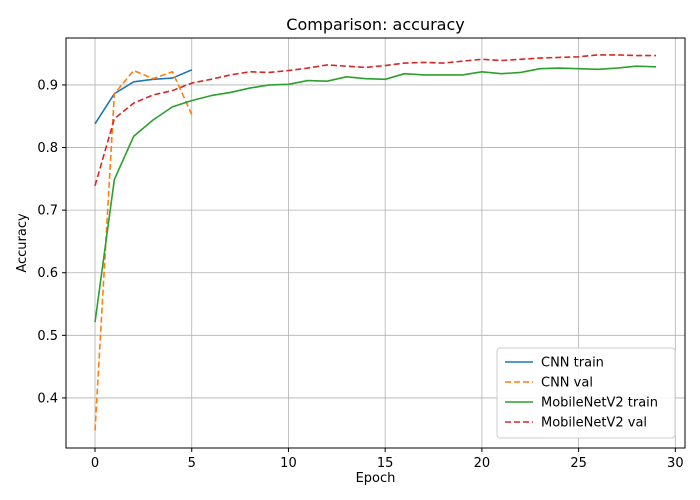 The image size is (700, 500). What do you see at coordinates (385, 463) in the screenshot?
I see `x-tick-label: 15` at bounding box center [385, 463].